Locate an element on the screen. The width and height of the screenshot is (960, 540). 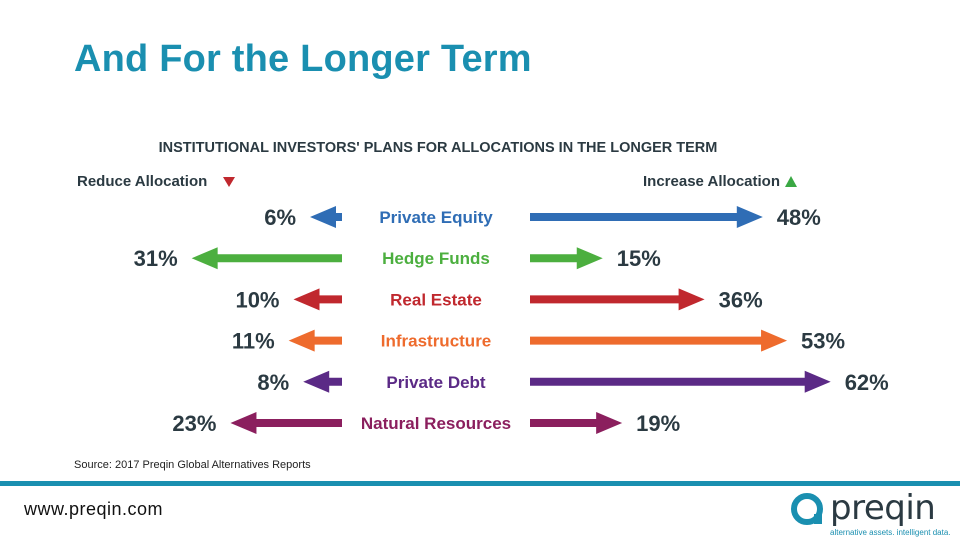
increase-allocation-label: Increase Allocation is located at coordinates (711, 181).